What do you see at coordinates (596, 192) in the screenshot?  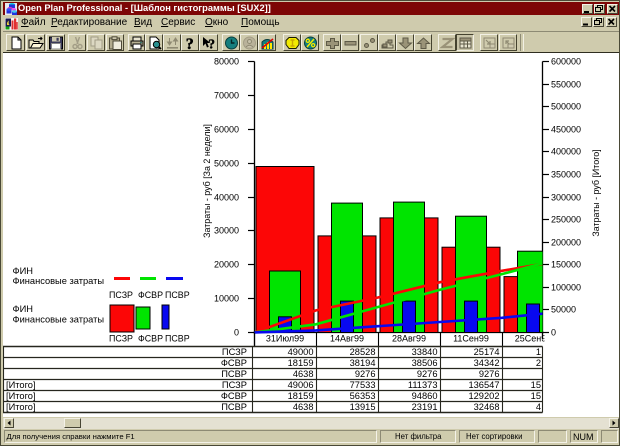 I see `svg-text: Затраты - руб [Итого]` at bounding box center [596, 192].